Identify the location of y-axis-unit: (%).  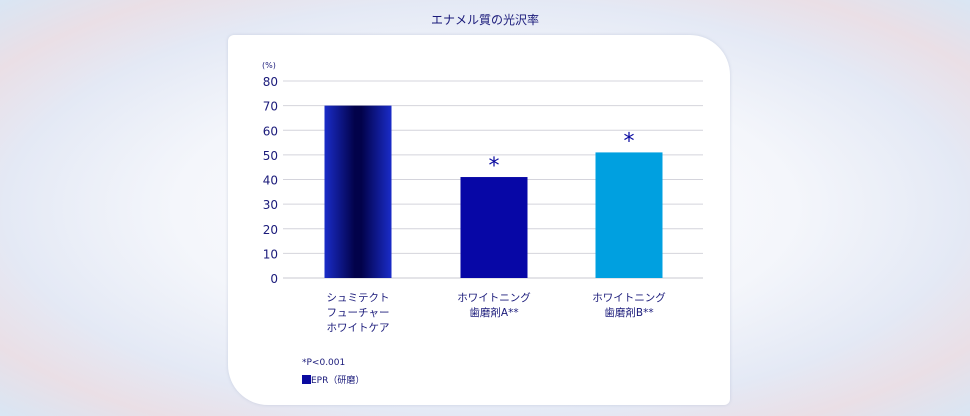
(269, 65).